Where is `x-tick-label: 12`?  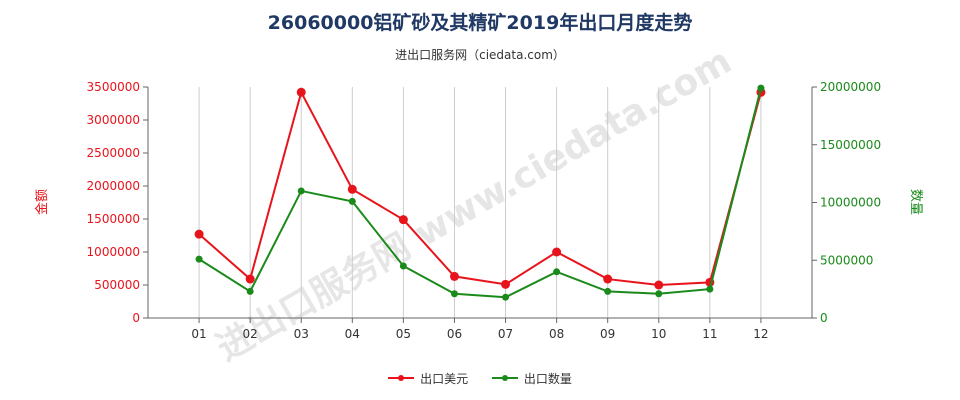
x-tick-label: 12 is located at coordinates (760, 334).